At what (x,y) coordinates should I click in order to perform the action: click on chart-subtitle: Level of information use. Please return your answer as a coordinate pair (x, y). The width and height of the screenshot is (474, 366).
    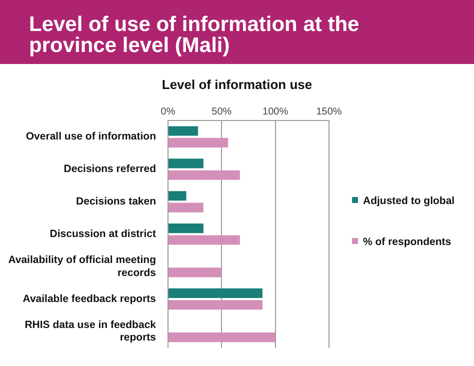
    Looking at the image, I should click on (237, 84).